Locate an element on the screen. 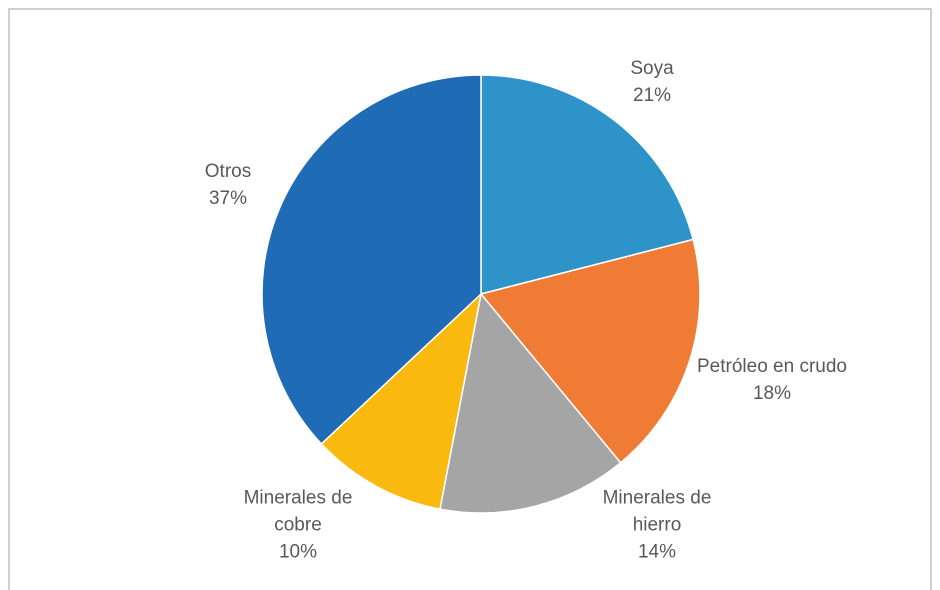 This screenshot has height=590, width=940. slice-label: Soya 21% is located at coordinates (652, 82).